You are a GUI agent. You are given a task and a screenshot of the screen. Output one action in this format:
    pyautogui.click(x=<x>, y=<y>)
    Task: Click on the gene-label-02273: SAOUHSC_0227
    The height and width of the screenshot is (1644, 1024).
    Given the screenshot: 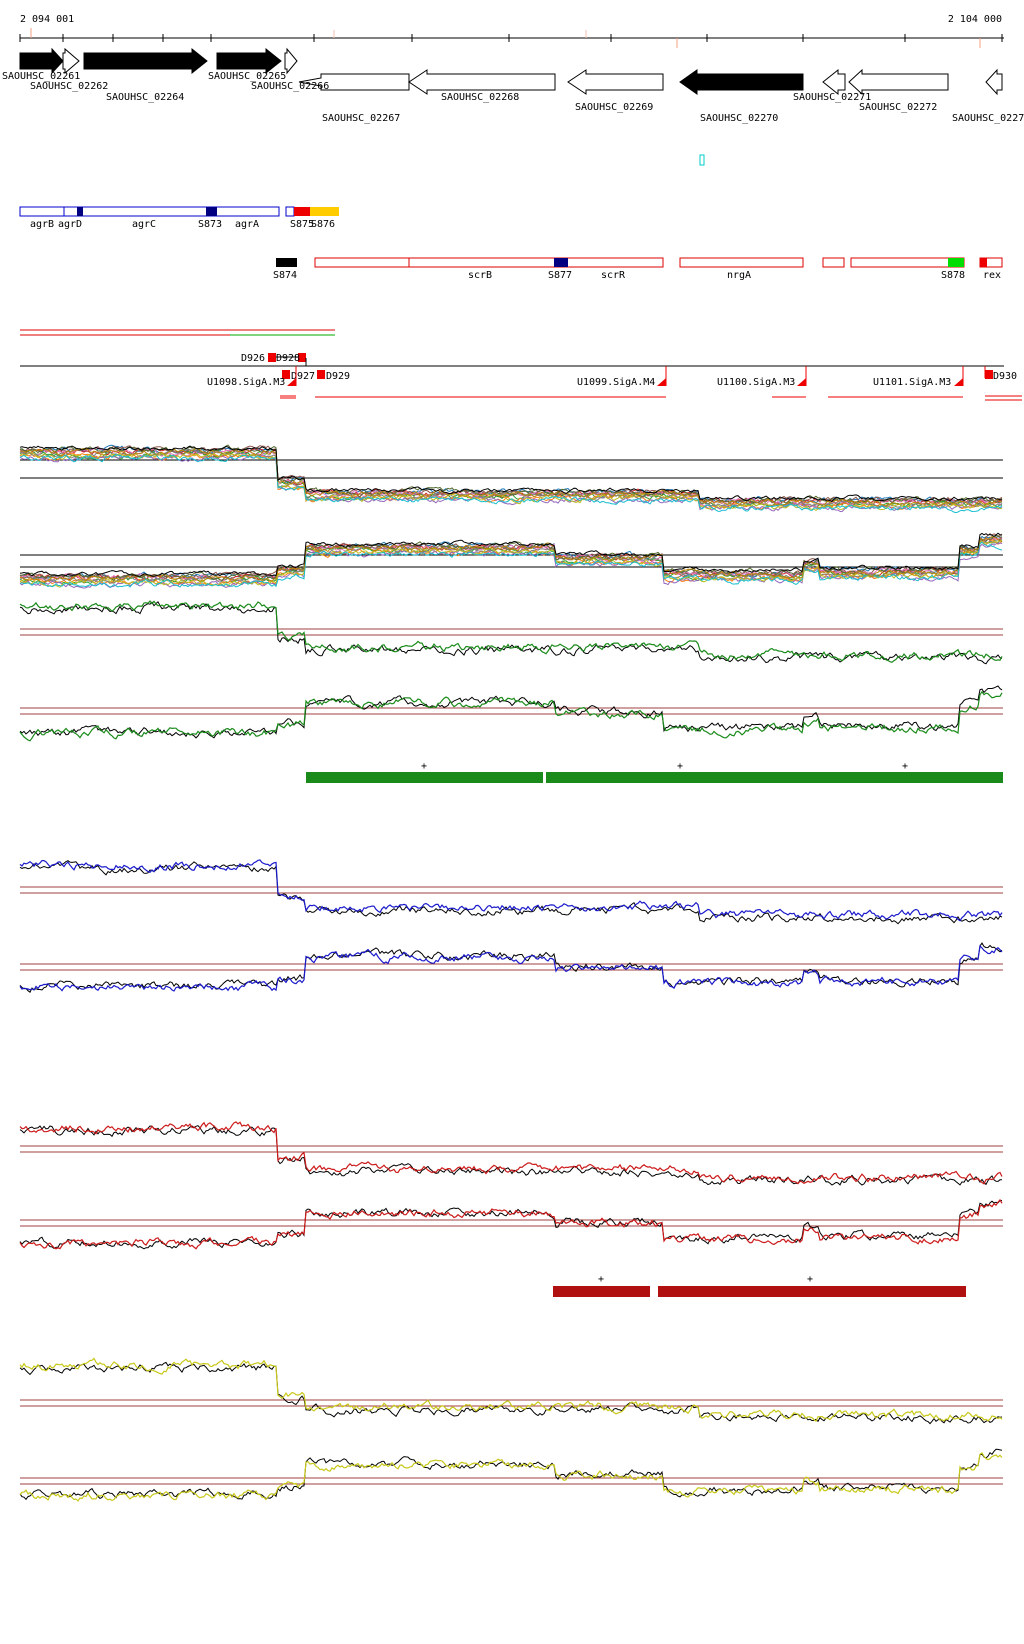 What is the action you would take?
    pyautogui.click(x=988, y=118)
    